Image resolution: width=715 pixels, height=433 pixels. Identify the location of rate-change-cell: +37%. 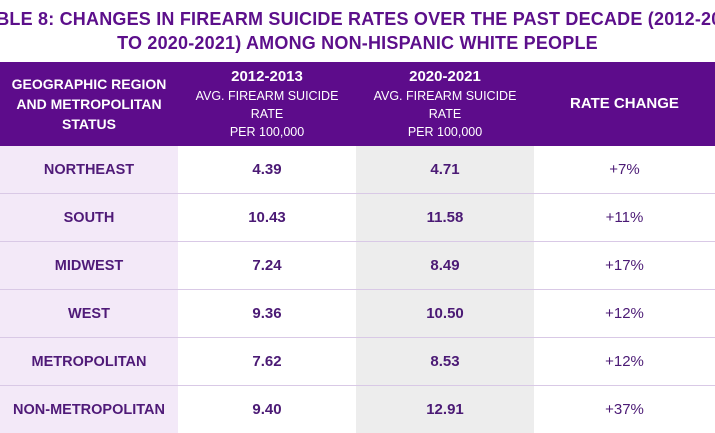
(624, 409).